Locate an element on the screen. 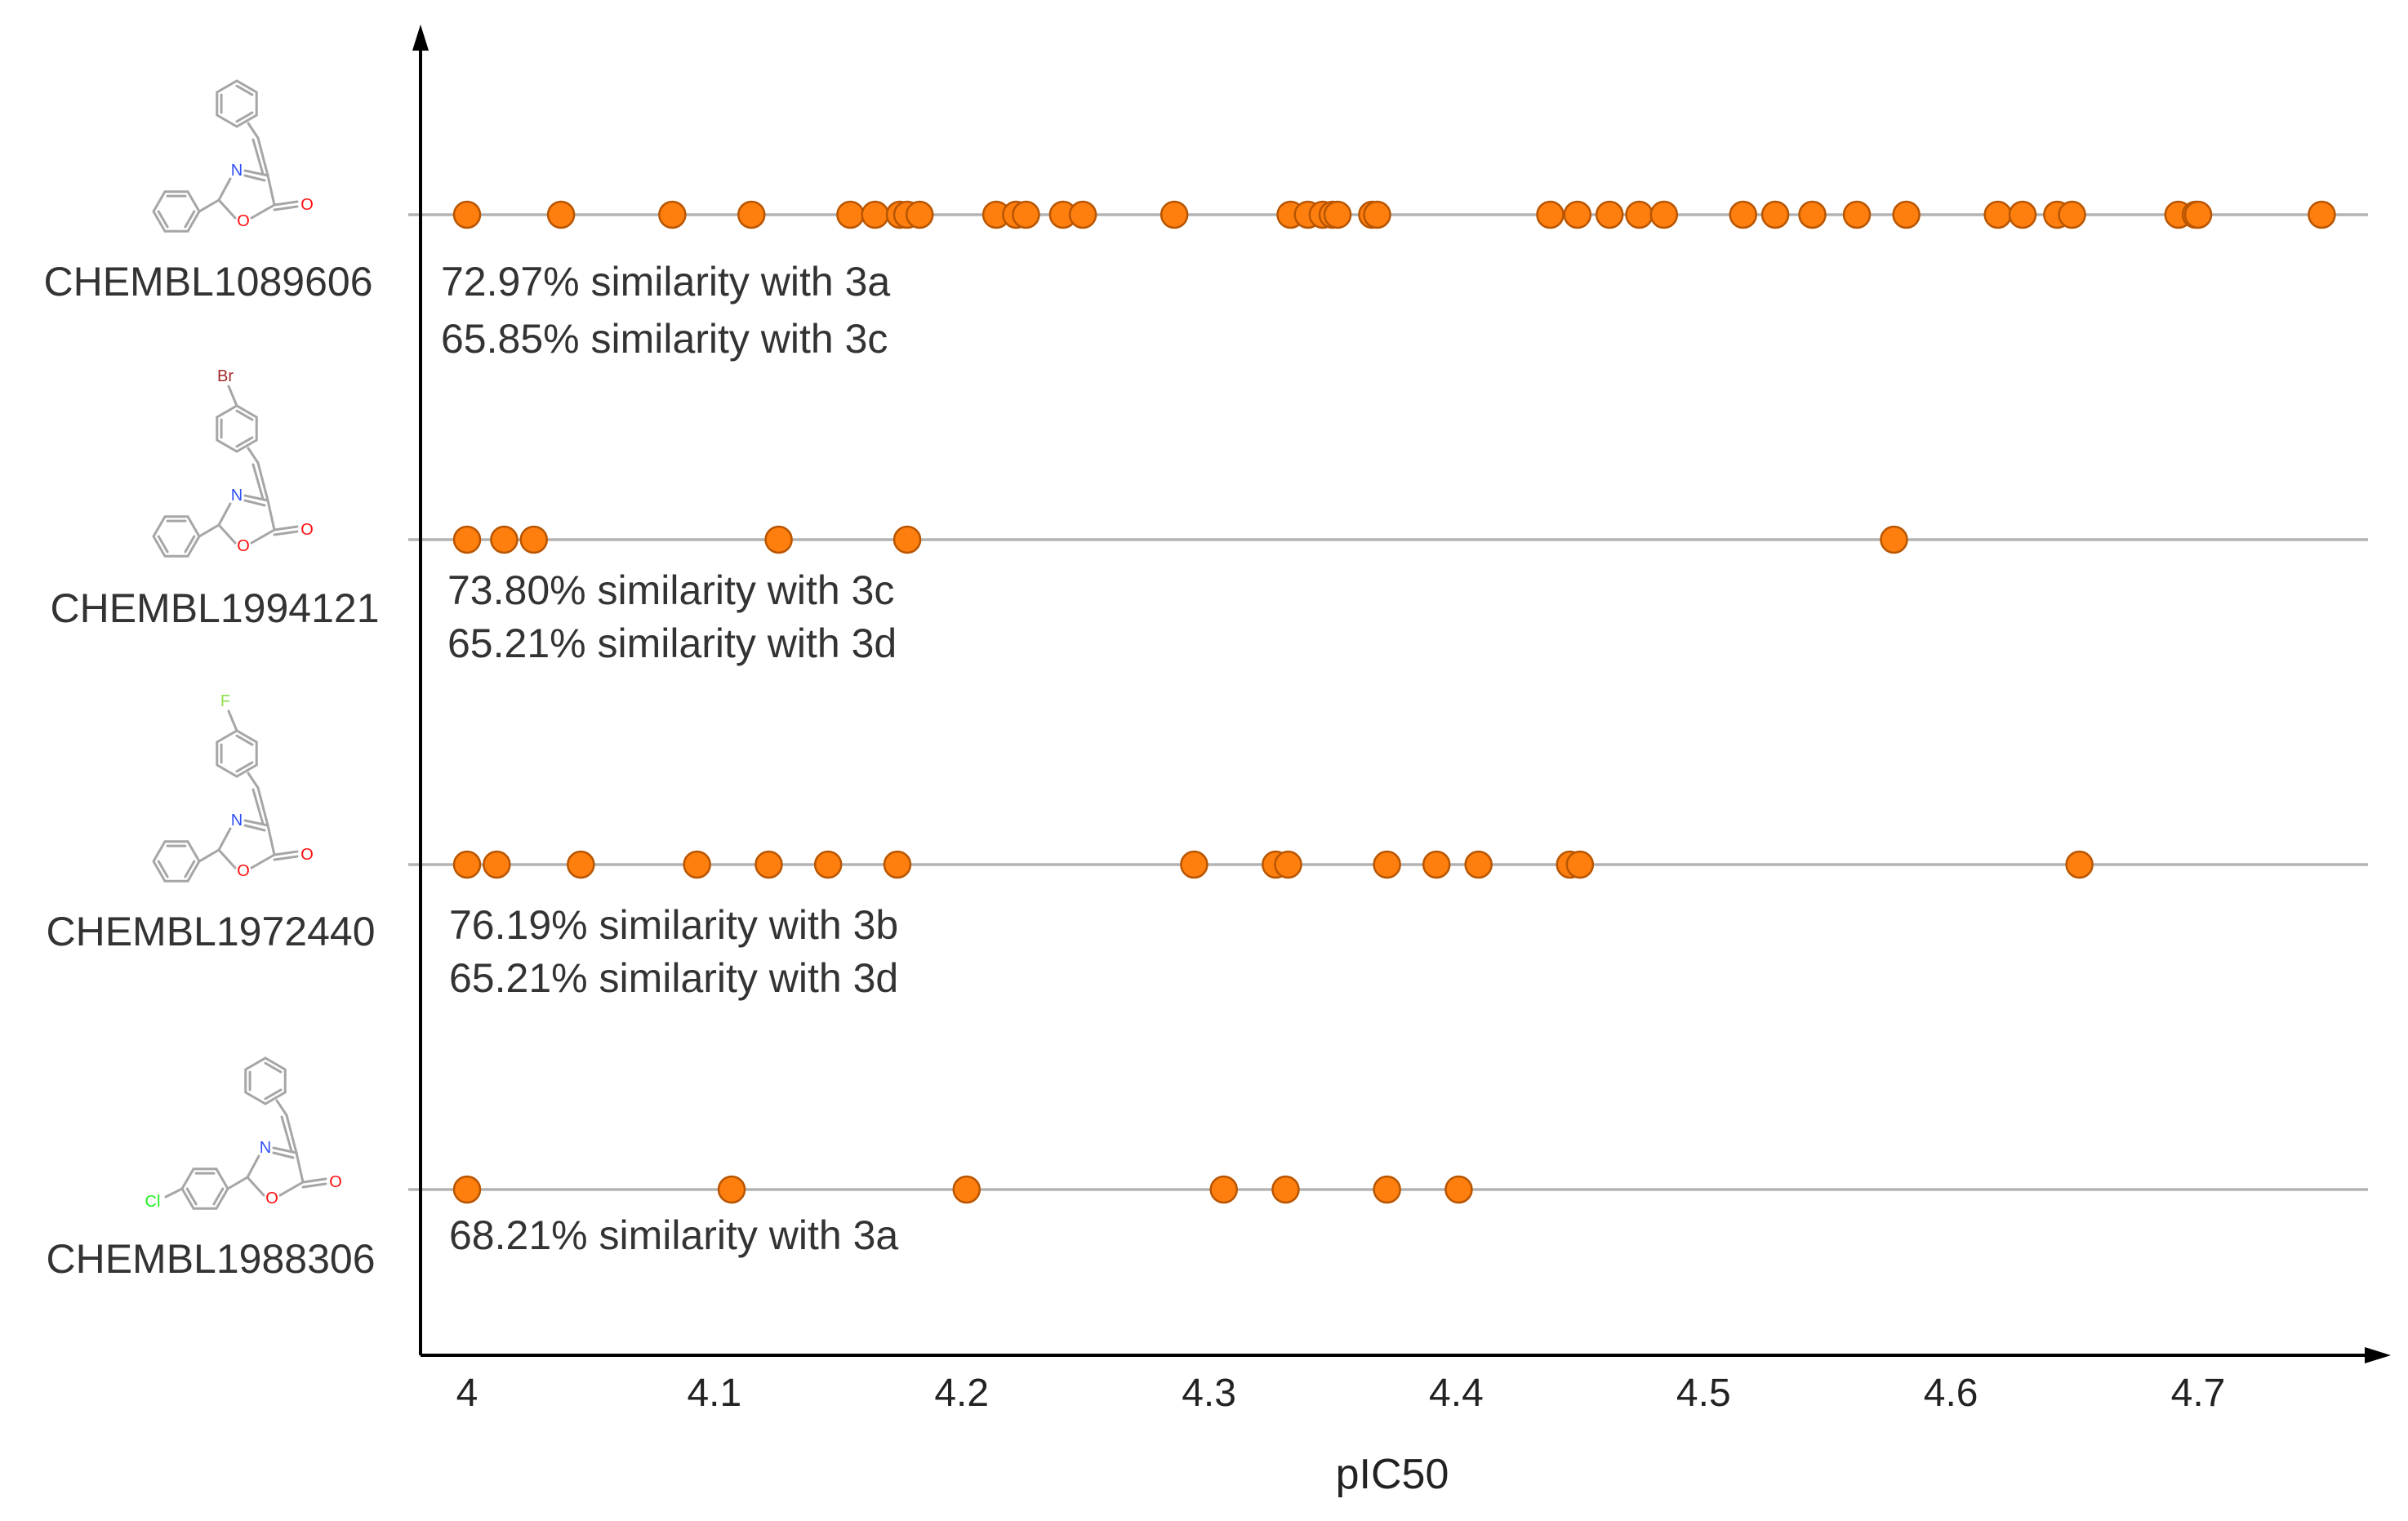 This screenshot has height=1521, width=2408. similarity-text: 65.21% similarity with 3d is located at coordinates (673, 978).